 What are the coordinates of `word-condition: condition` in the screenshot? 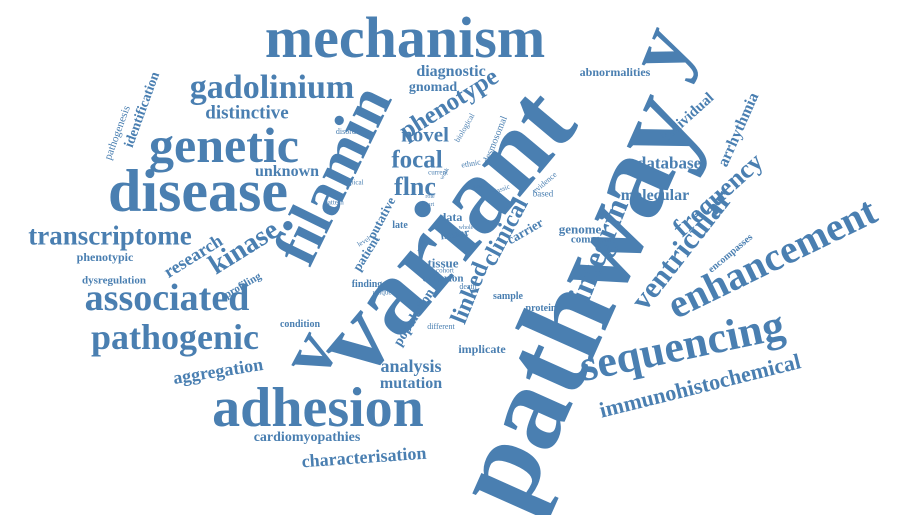 It's located at (300, 324).